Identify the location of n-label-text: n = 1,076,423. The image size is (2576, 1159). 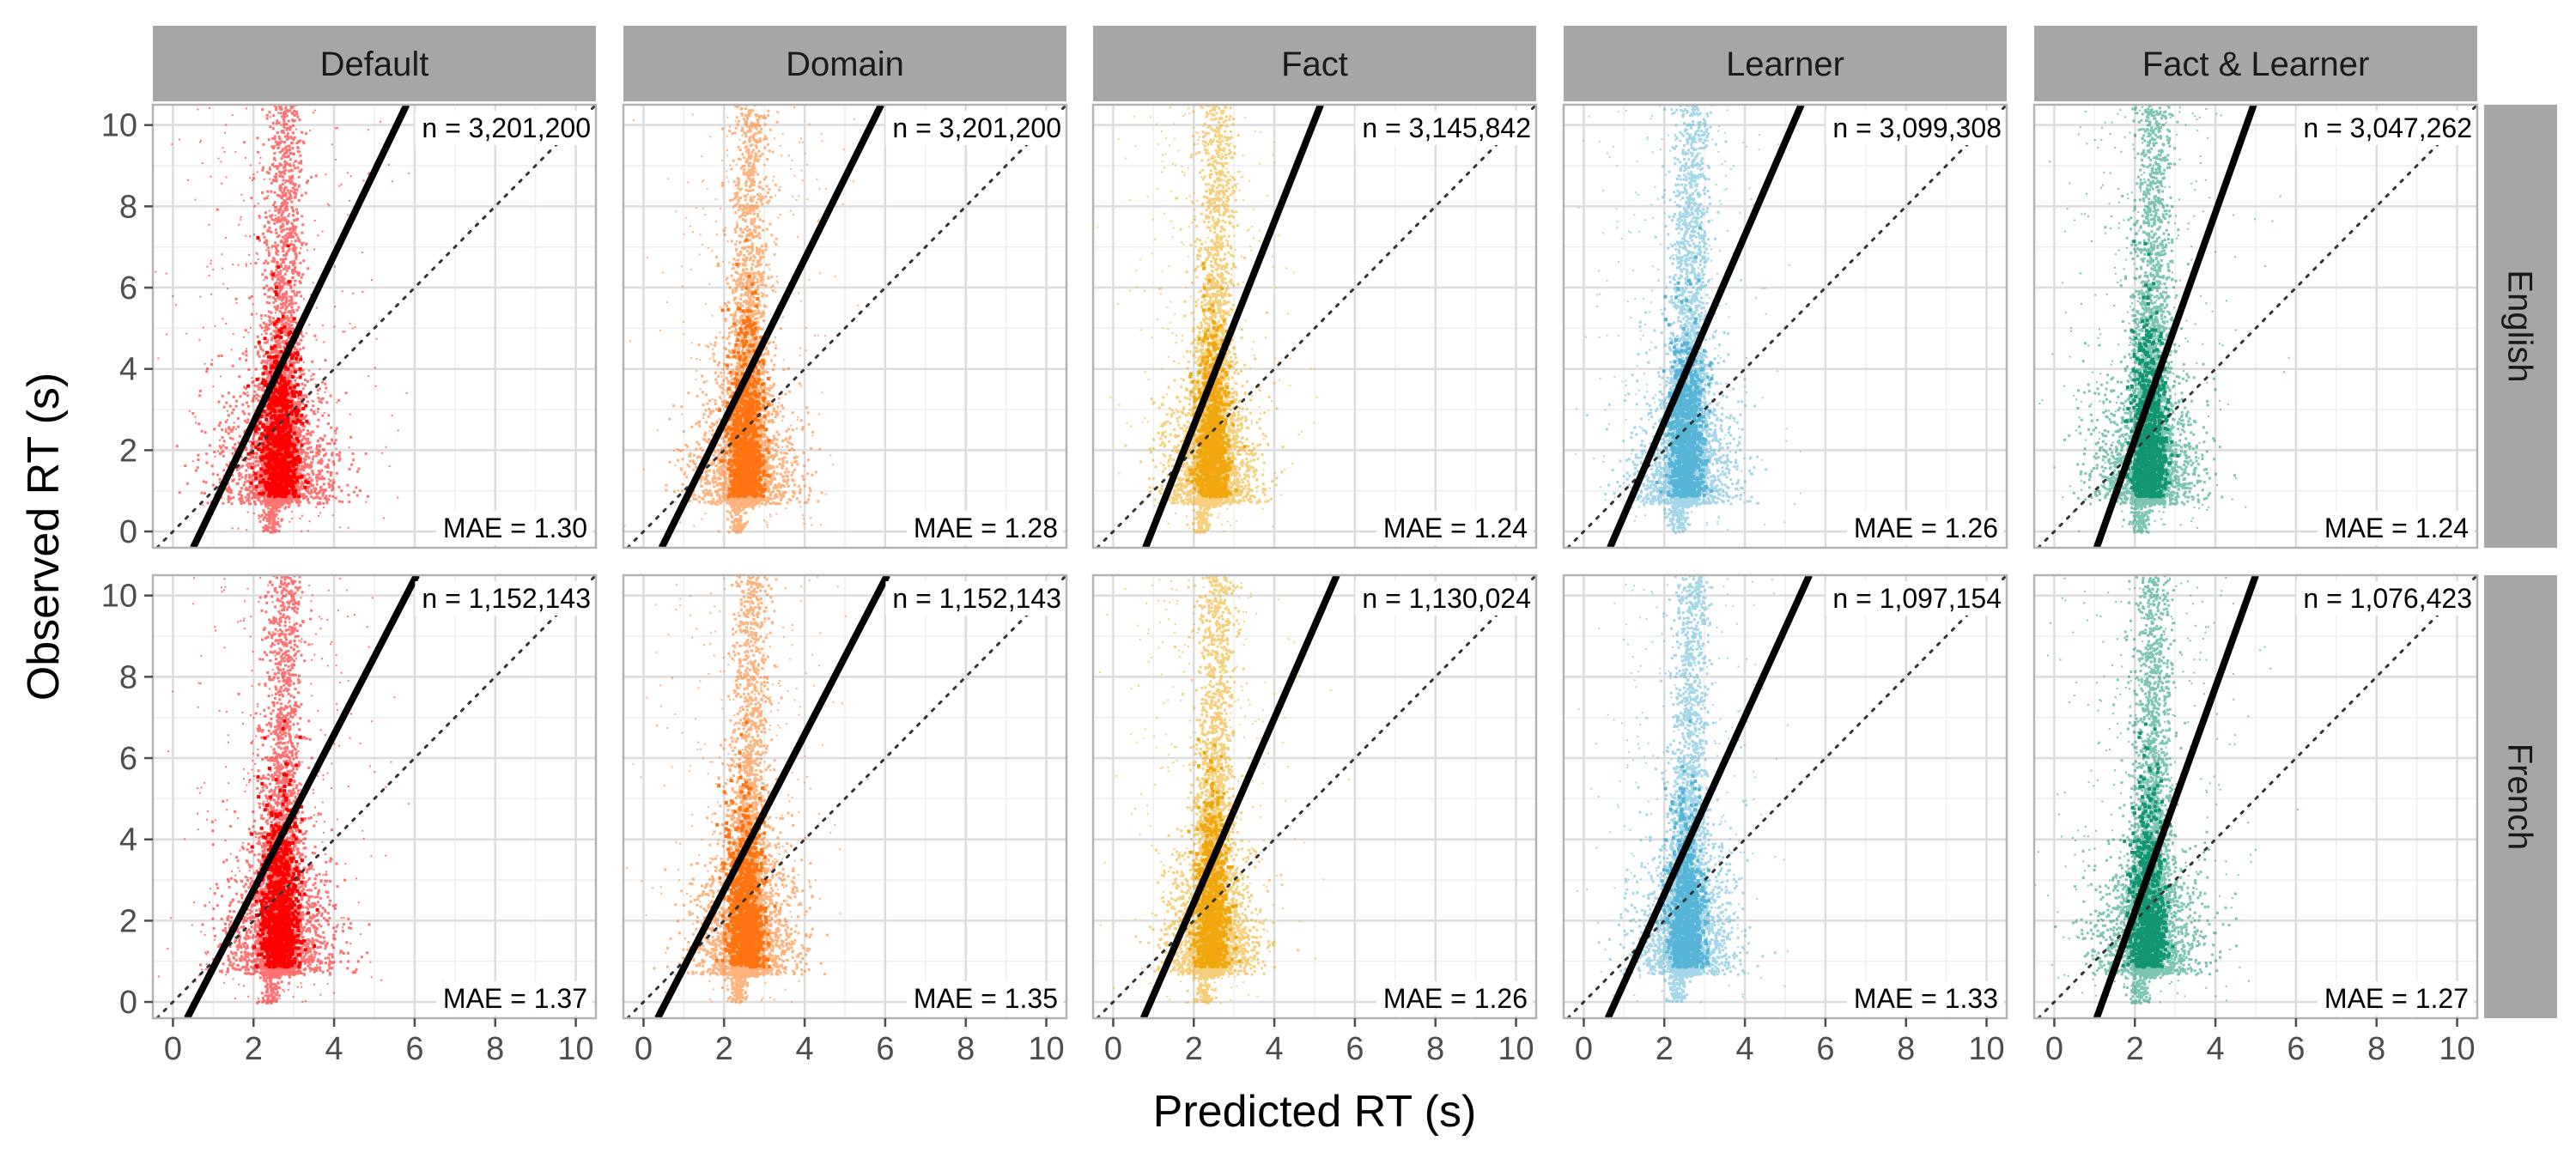
(2387, 599).